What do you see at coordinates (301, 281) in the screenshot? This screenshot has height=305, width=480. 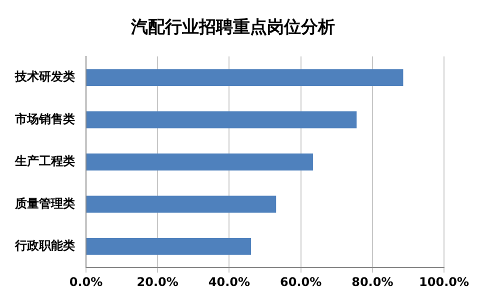 I see `x-tick-label: 60.0%` at bounding box center [301, 281].